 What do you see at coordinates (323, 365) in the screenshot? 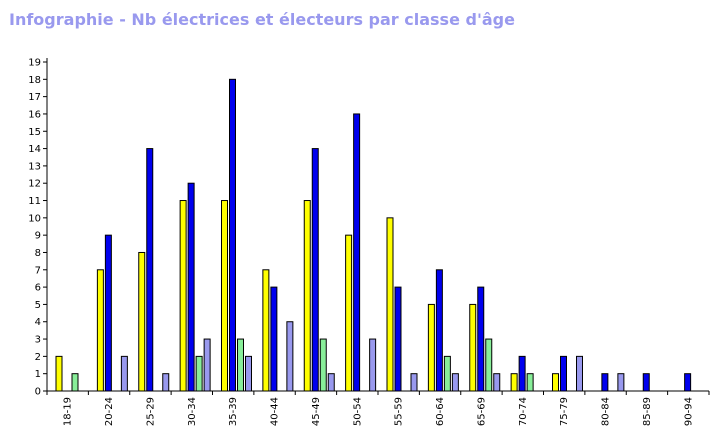
I see `bar-45-49-s3` at bounding box center [323, 365].